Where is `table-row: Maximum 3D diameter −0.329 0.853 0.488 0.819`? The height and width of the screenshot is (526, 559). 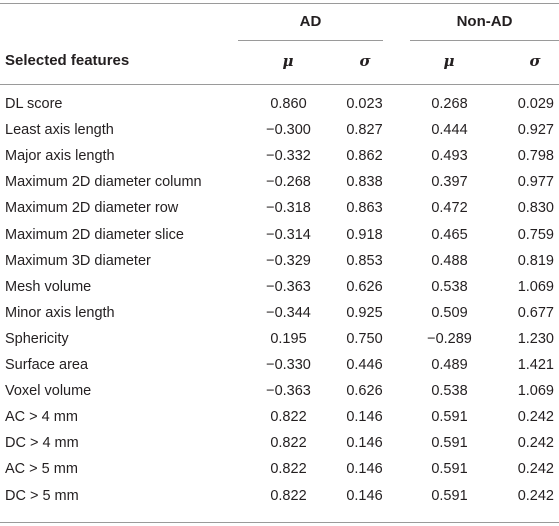 table-row: Maximum 3D diameter −0.329 0.853 0.488 0.819 is located at coordinates (279, 261).